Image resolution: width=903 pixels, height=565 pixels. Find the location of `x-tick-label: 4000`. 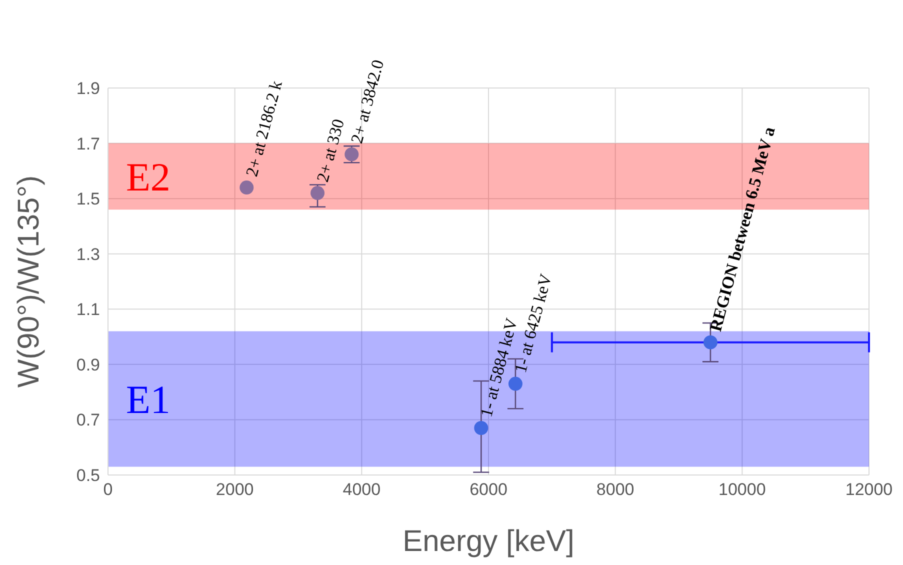

x-tick-label: 4000 is located at coordinates (361, 490).